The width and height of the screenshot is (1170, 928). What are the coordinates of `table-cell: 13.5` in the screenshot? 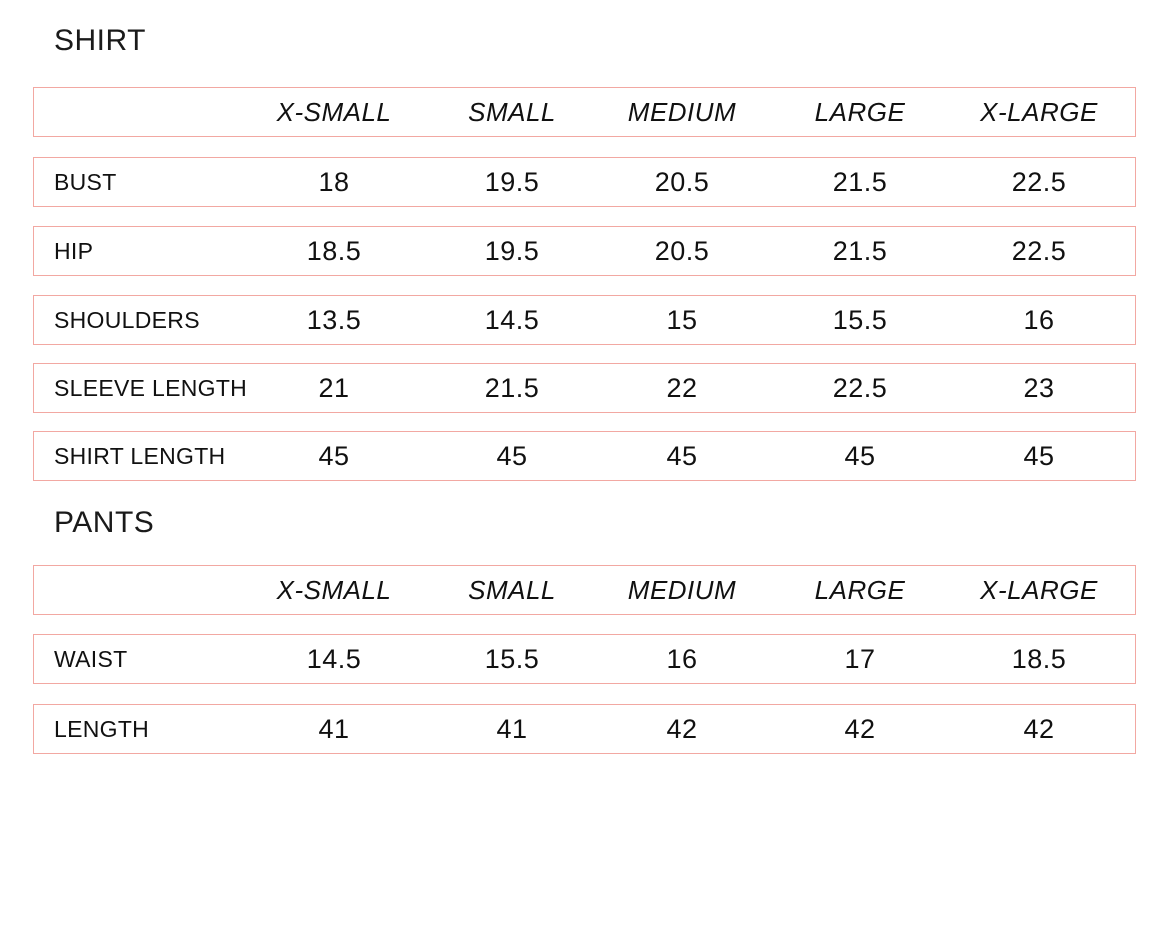 It's located at (334, 319).